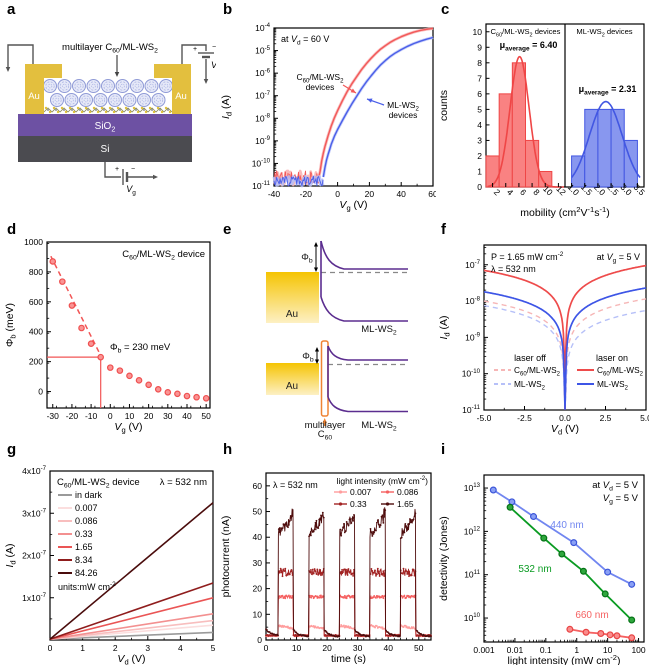  I want to click on panel-f-label: f, so click(443, 229).